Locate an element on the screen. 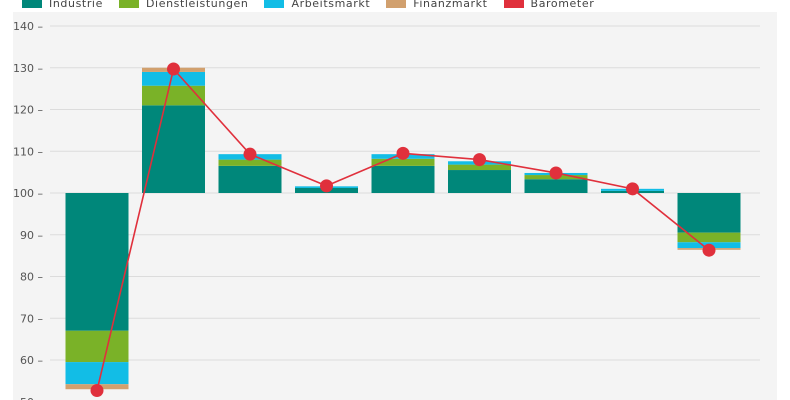 Image resolution: width=790 pixels, height=400 pixels. legend-item: Industrie is located at coordinates (62, 5).